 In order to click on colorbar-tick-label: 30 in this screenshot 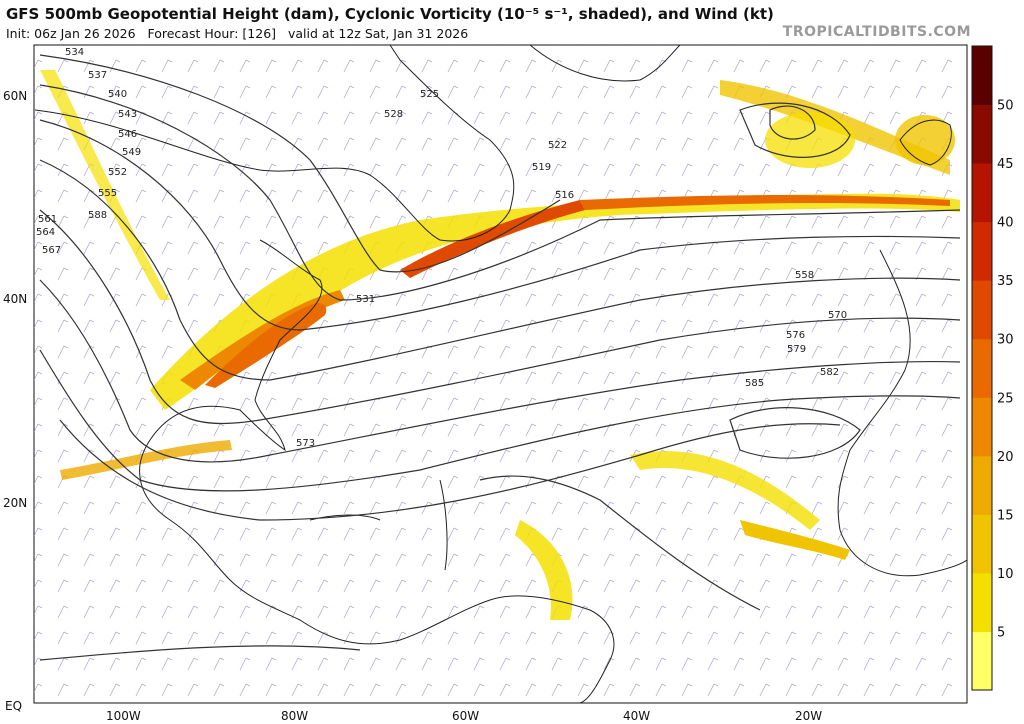, I will do `click(1005, 340)`.